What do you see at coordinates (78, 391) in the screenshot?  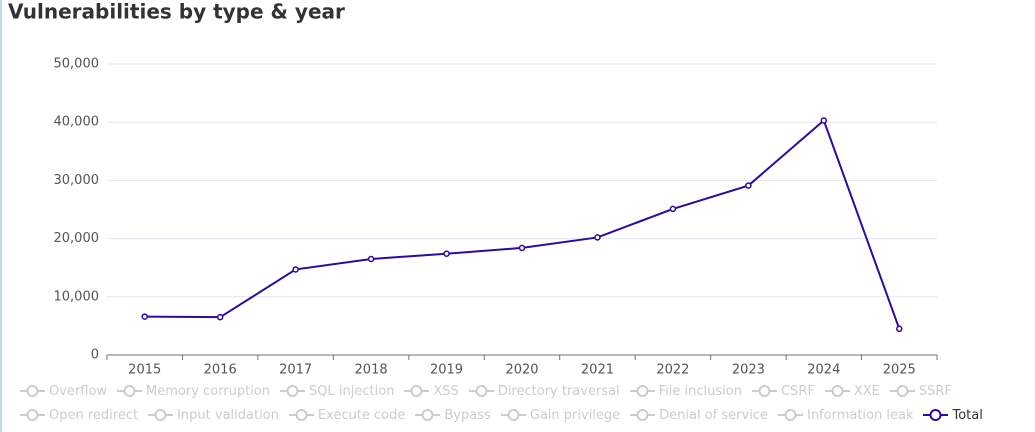 I see `legend-label: Overflow` at bounding box center [78, 391].